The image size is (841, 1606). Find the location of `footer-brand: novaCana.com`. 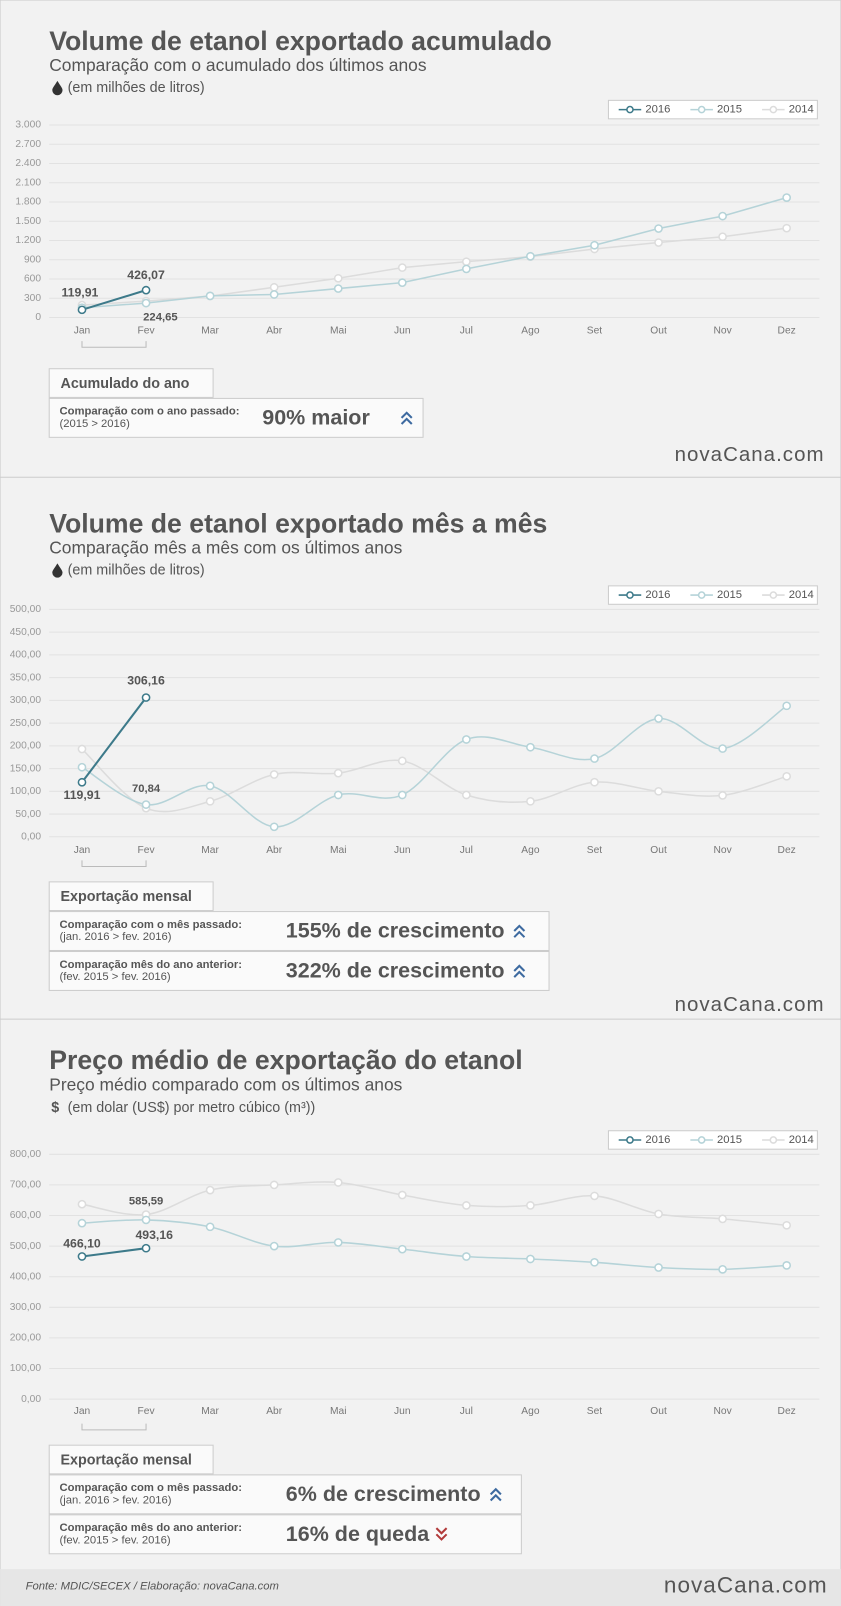

footer-brand: novaCana.com is located at coordinates (746, 1584).